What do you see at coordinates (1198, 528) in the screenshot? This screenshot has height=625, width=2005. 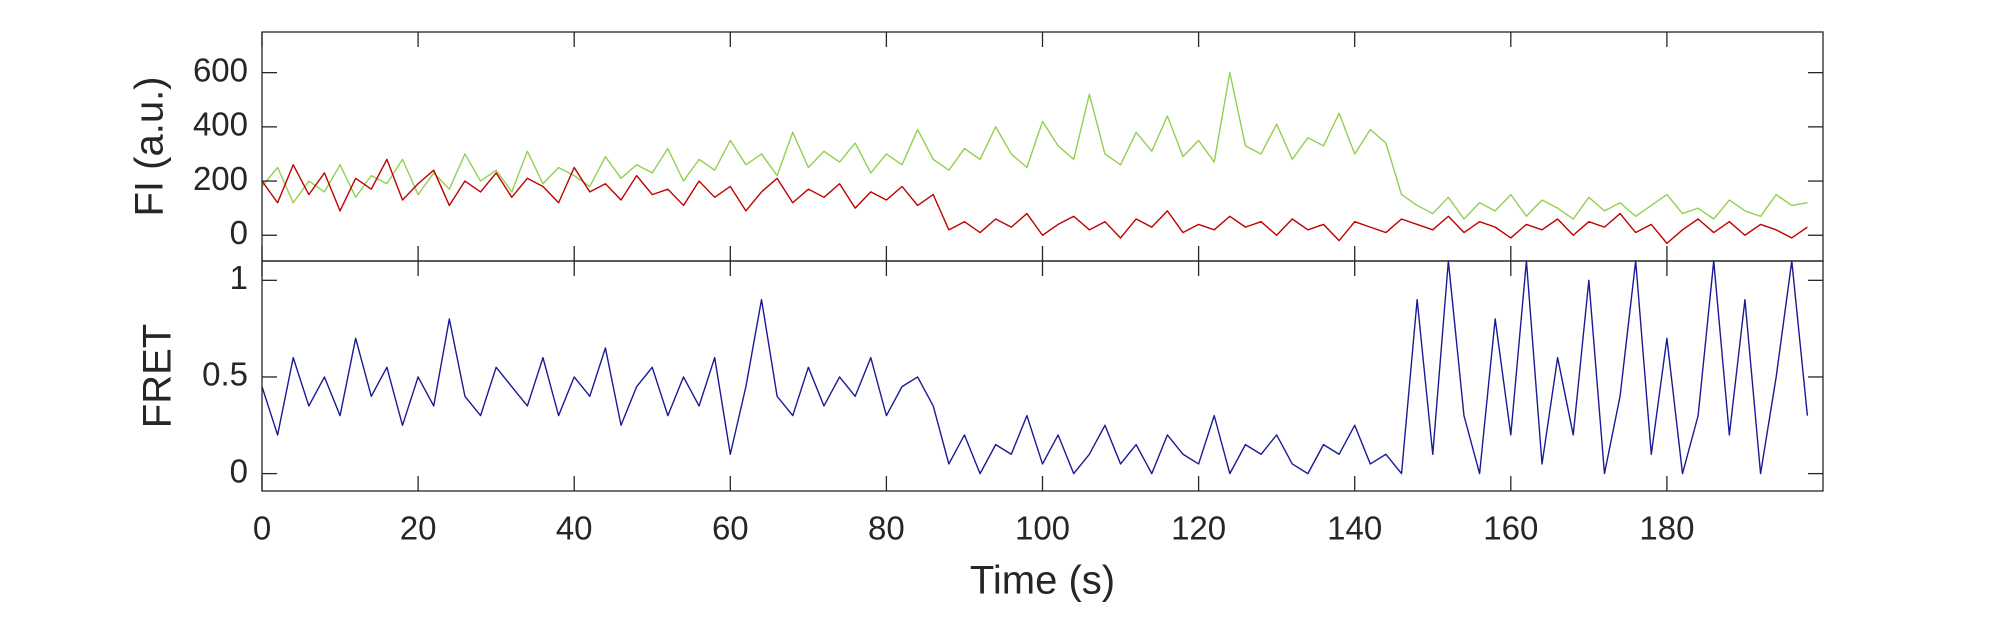 I see `x-tick-label: 120` at bounding box center [1198, 528].